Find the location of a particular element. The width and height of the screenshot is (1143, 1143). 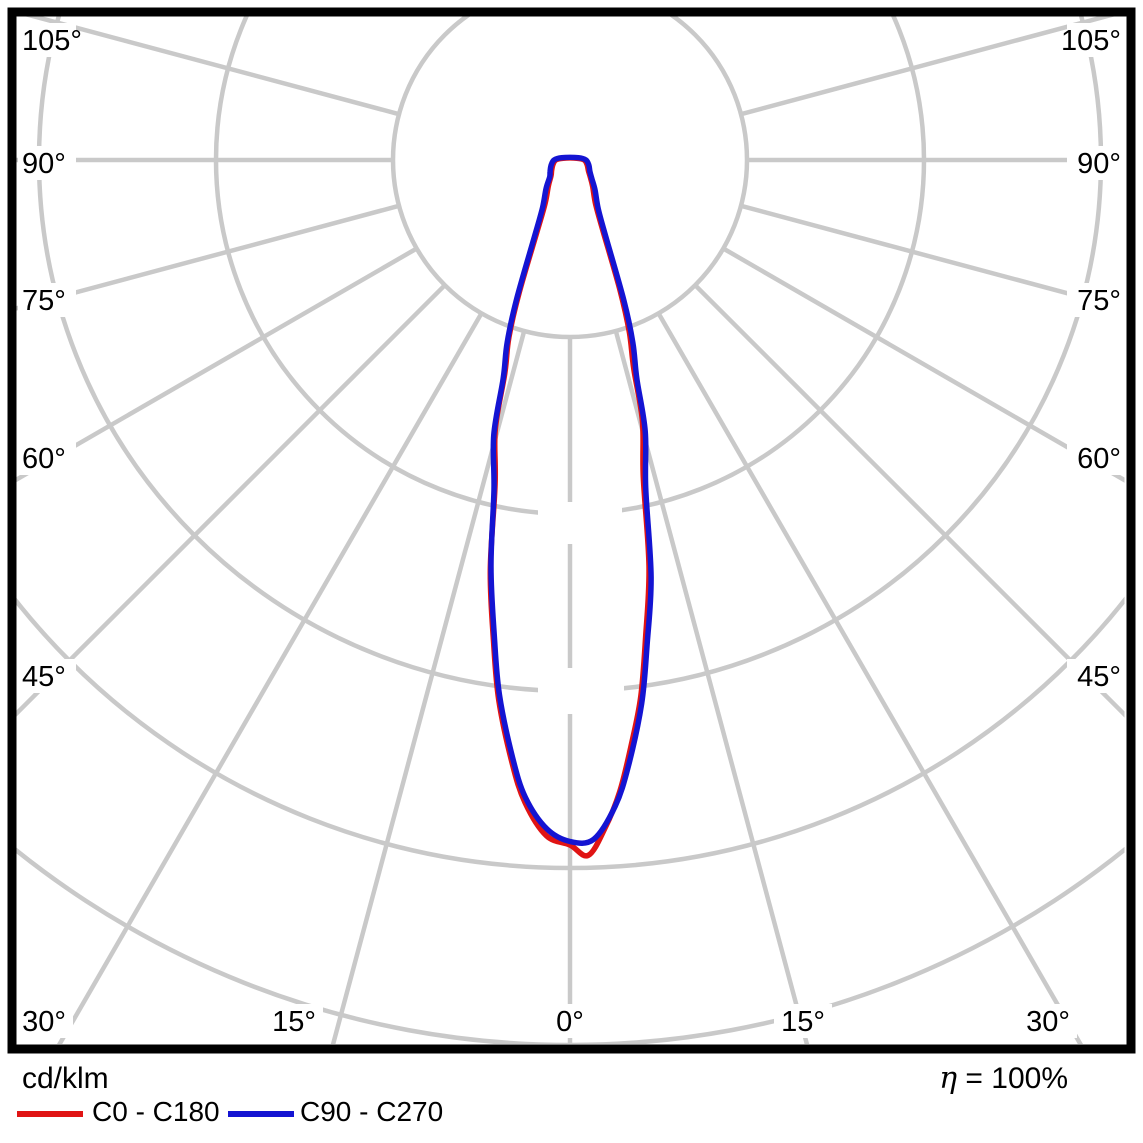

efficiency-label: η = 100% is located at coordinates (1003, 1078).